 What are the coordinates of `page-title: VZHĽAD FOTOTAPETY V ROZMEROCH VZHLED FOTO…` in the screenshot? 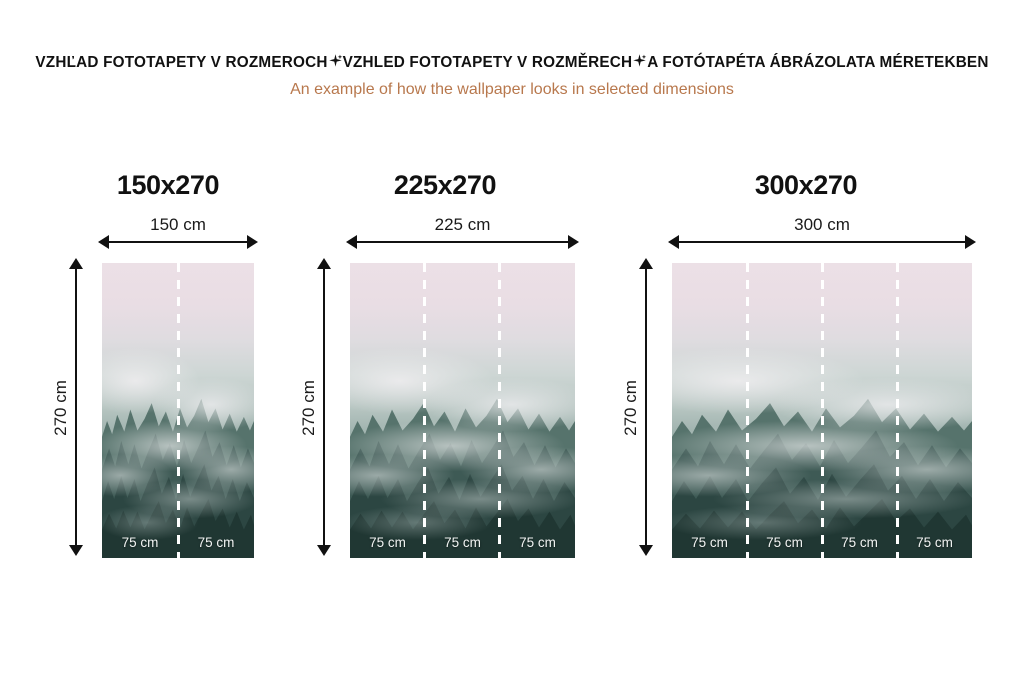 It's located at (512, 63).